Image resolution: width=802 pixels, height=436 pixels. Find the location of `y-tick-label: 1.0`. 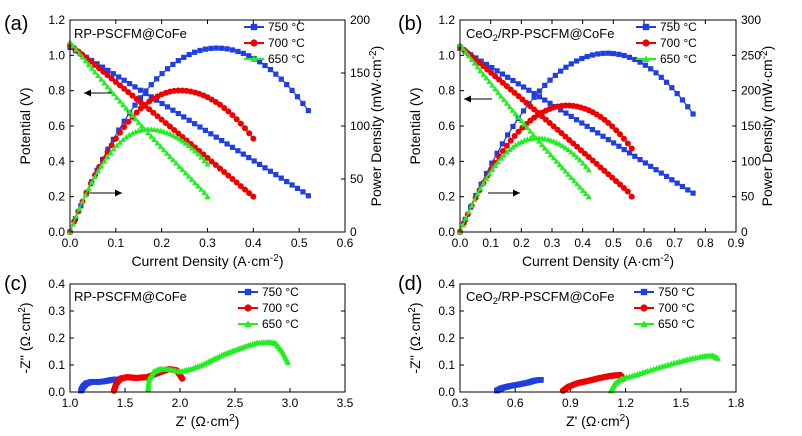

y-tick-label: 1.0 is located at coordinates (56, 55).